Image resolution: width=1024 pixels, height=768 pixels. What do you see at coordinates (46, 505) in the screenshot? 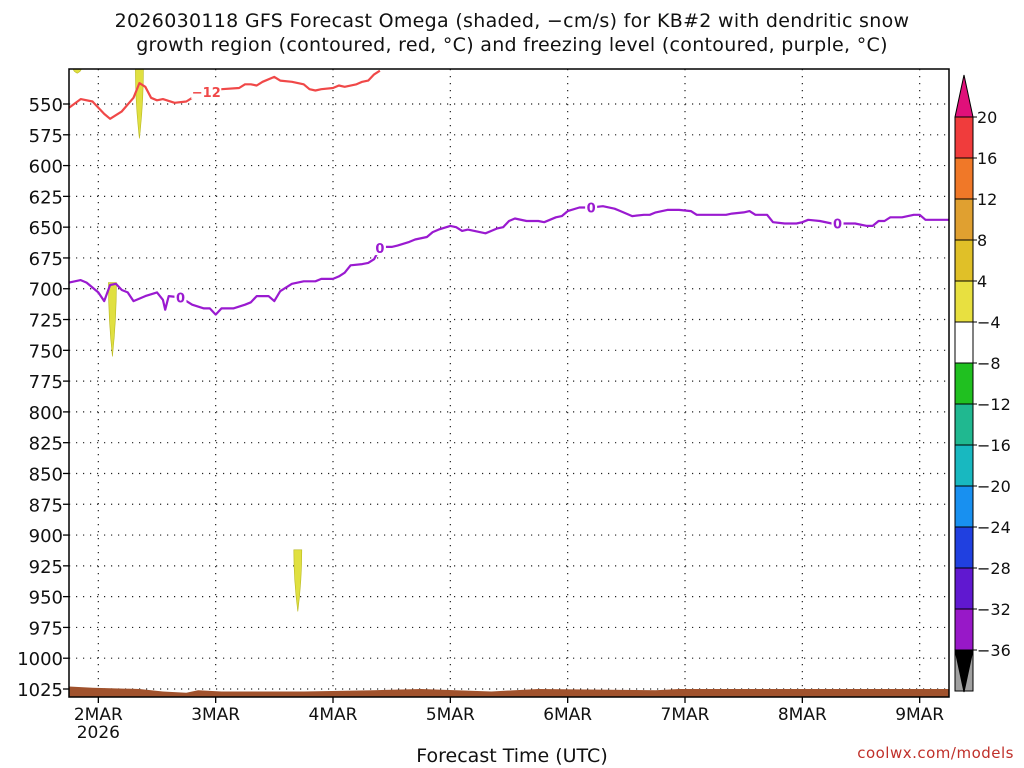
I see `y-tick-label: 875` at bounding box center [46, 505].